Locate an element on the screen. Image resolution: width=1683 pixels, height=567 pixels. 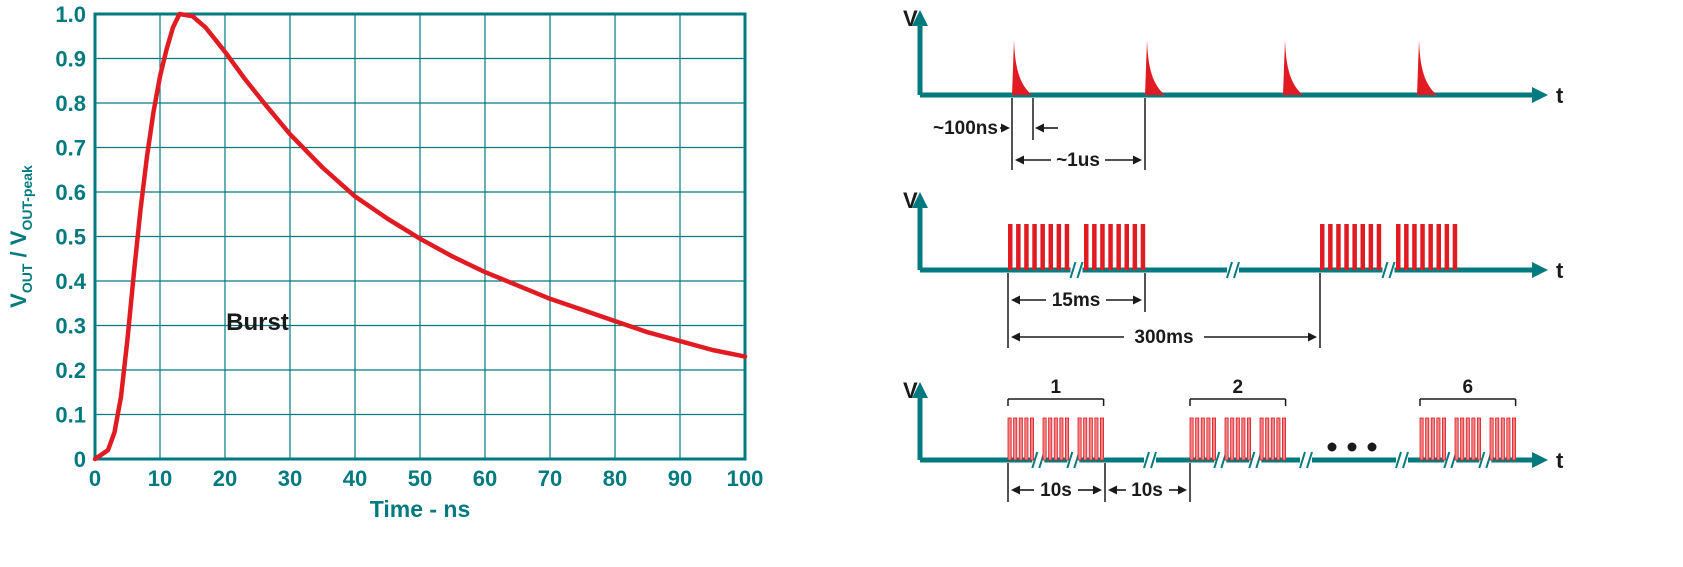
x-tick-label: 20 is located at coordinates (225, 478).